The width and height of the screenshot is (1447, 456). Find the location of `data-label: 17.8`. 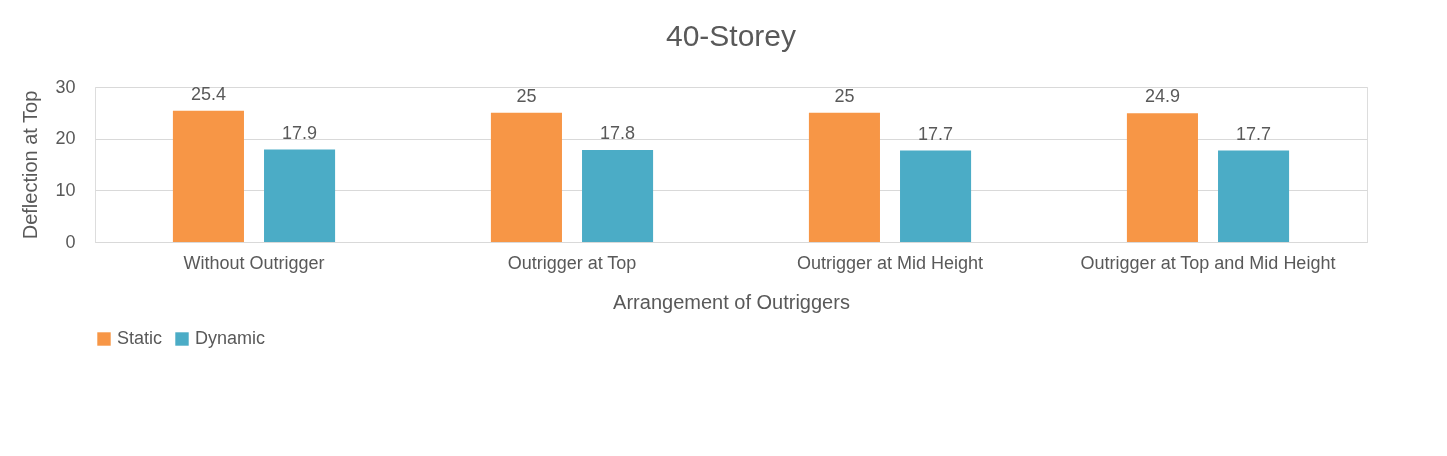

data-label: 17.8 is located at coordinates (618, 133).